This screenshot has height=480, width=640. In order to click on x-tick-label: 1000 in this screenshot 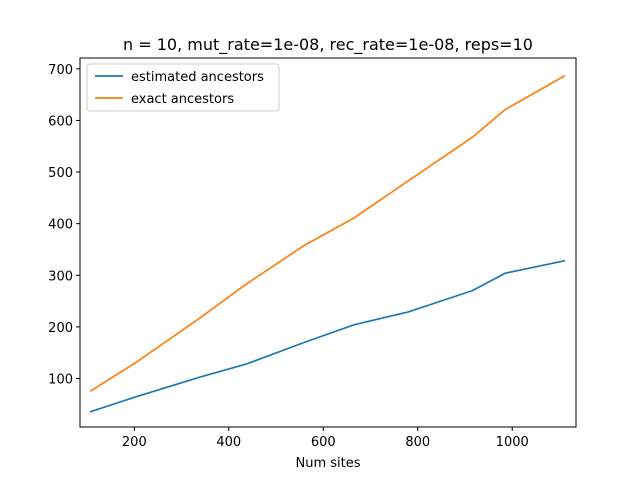, I will do `click(512, 442)`.